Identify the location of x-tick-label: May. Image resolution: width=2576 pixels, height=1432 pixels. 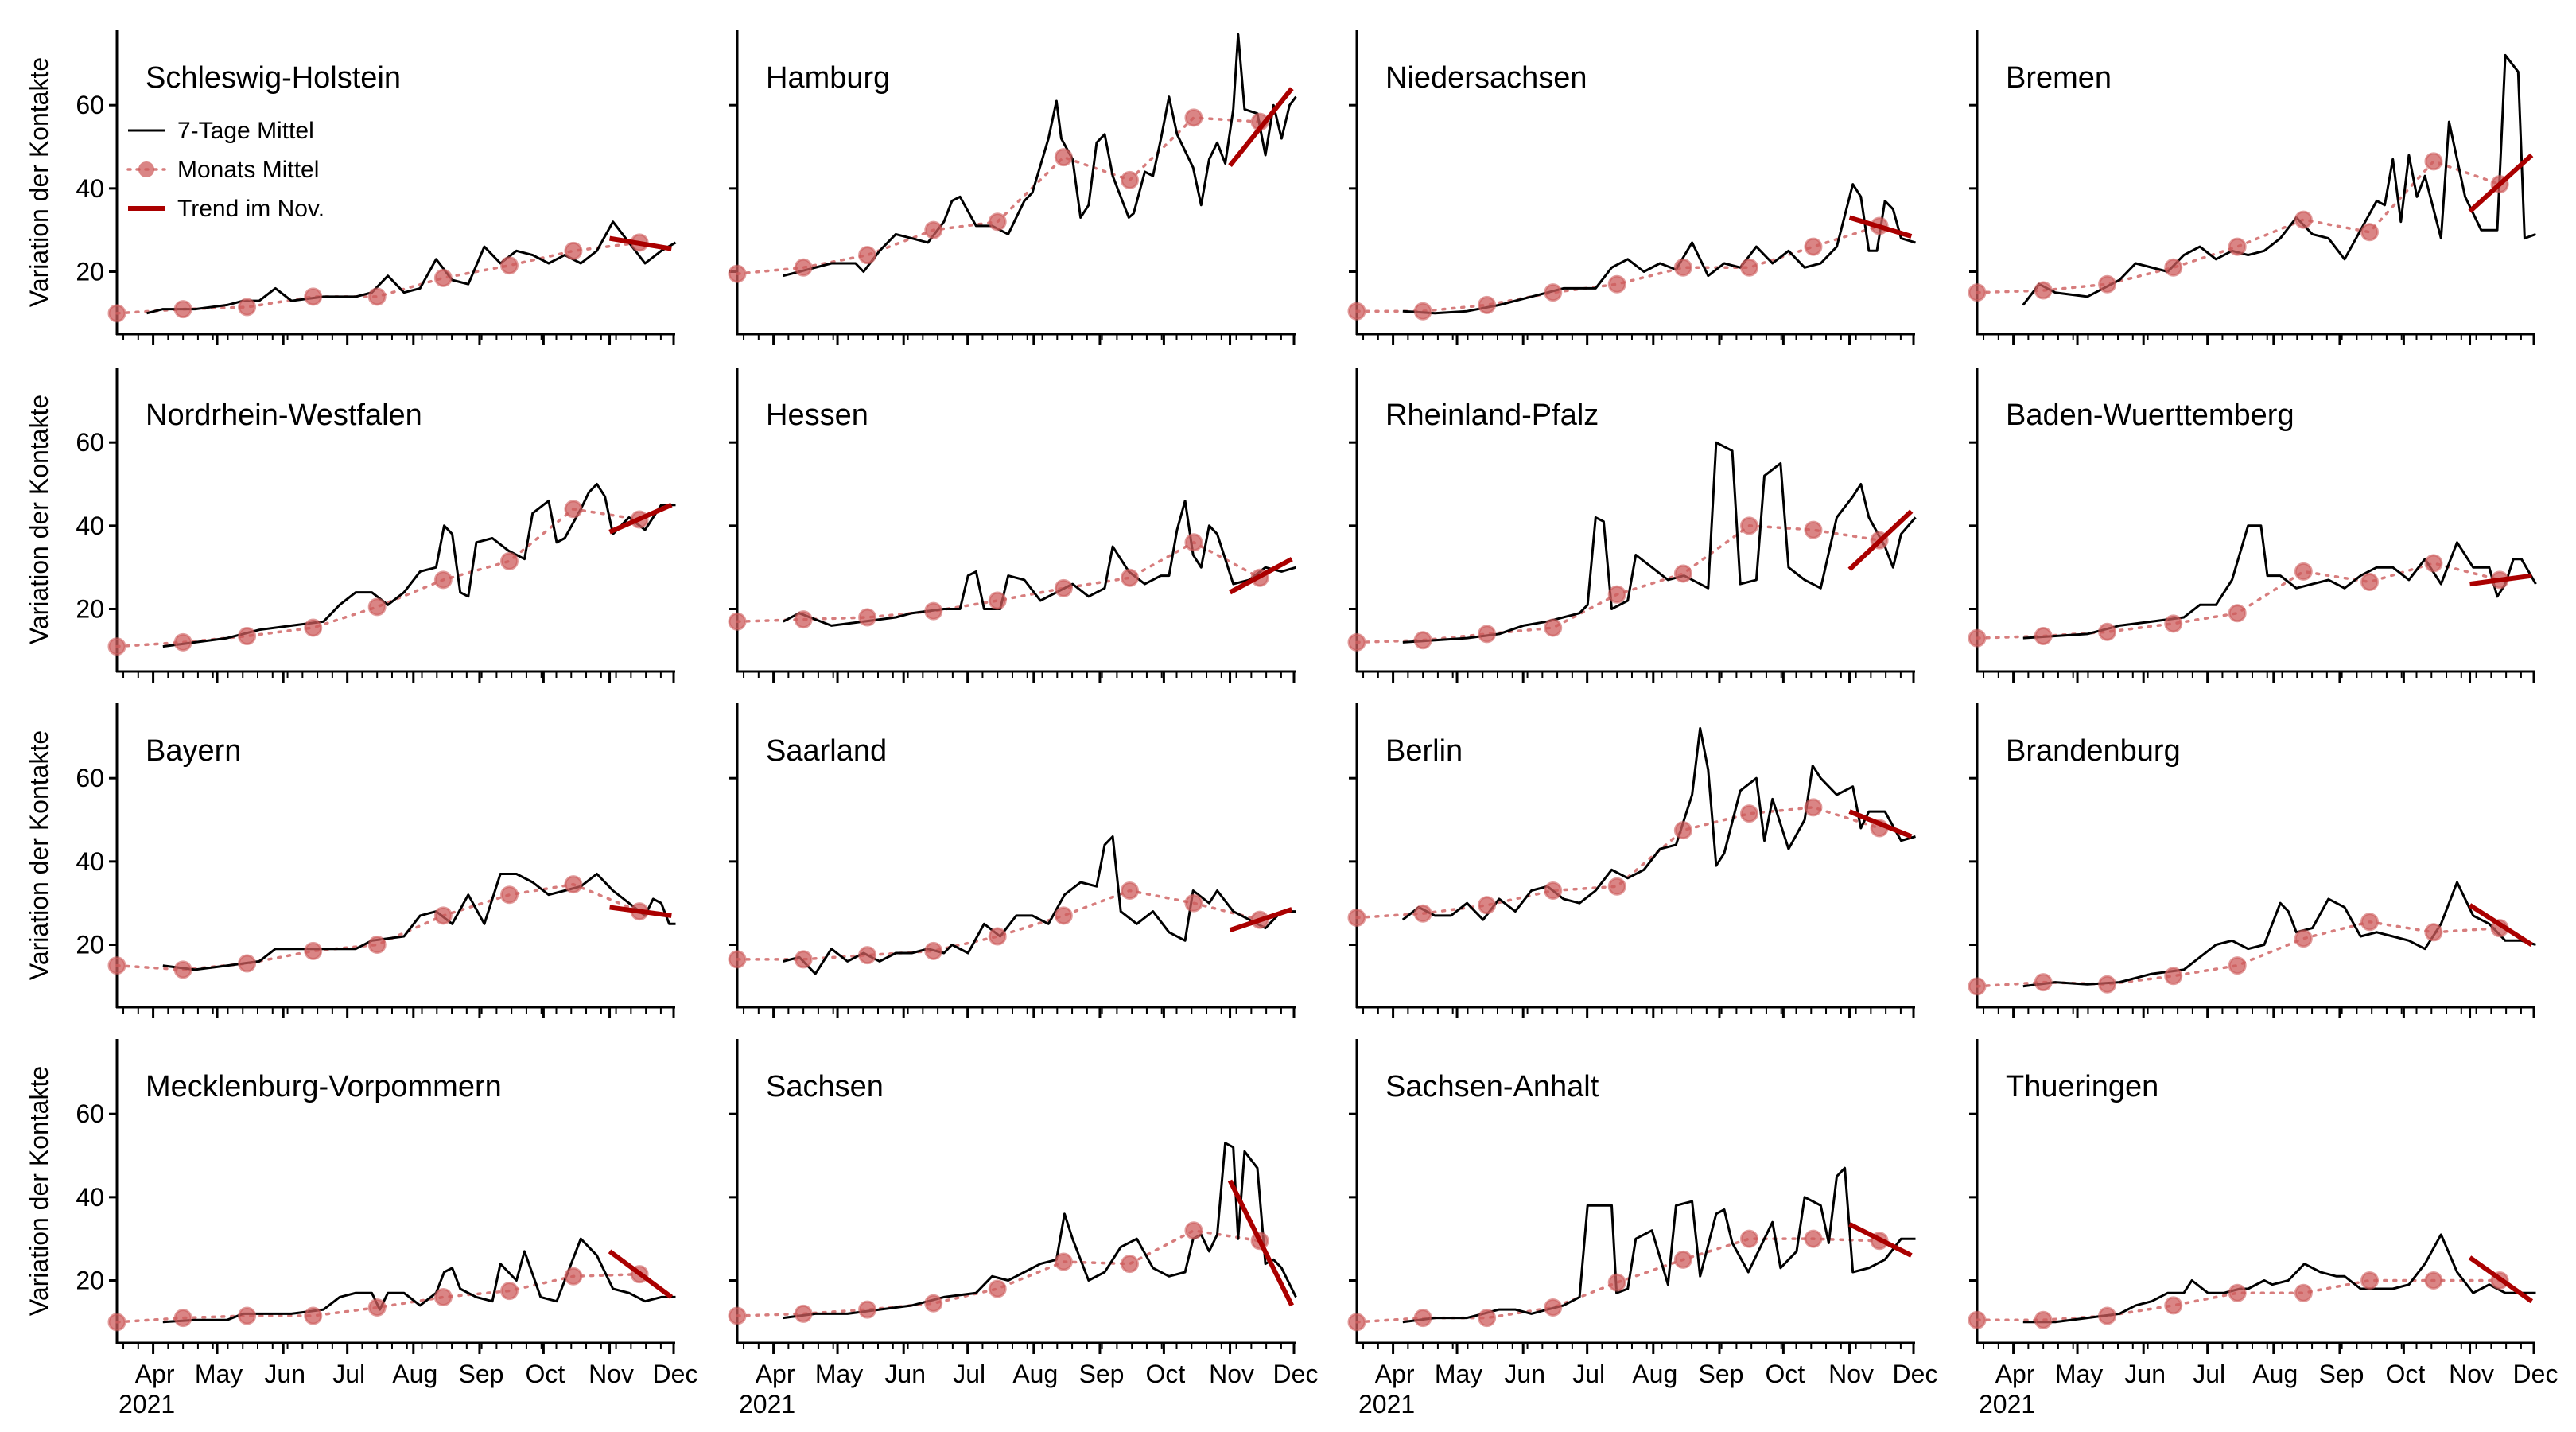
(839, 1374).